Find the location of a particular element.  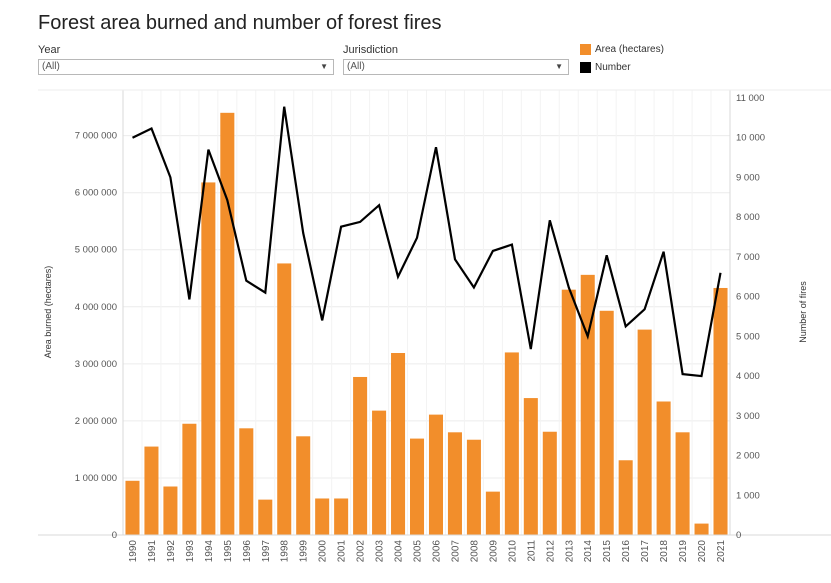

point-1993 is located at coordinates (189, 299).